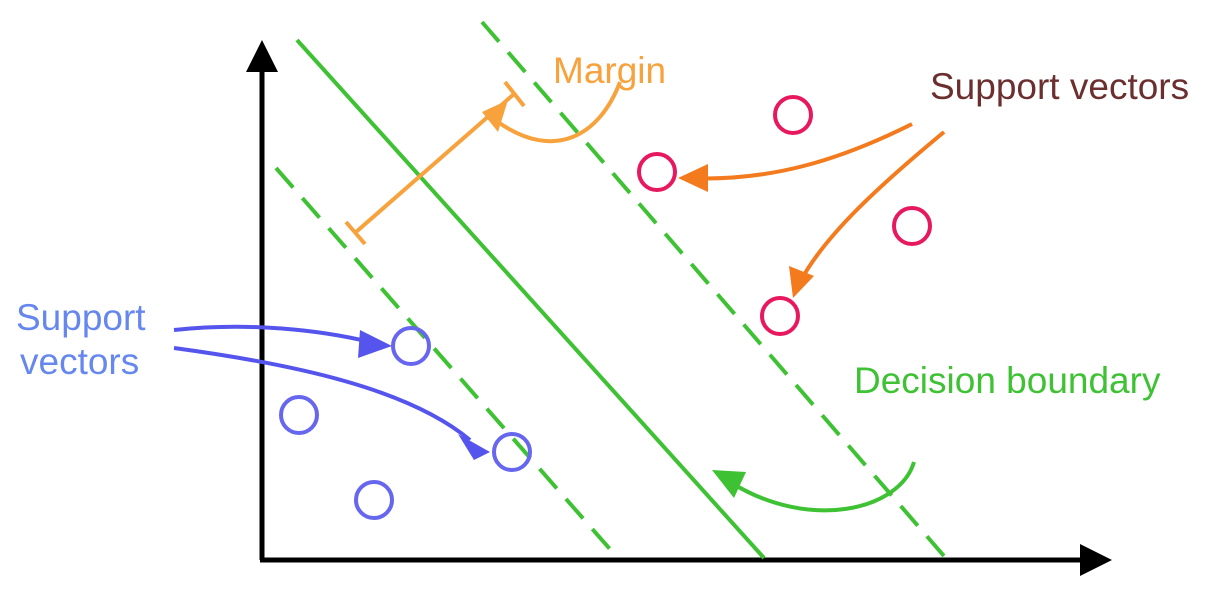  Describe the element at coordinates (81, 317) in the screenshot. I see `support-vectors-label-left-line1: Support` at that location.